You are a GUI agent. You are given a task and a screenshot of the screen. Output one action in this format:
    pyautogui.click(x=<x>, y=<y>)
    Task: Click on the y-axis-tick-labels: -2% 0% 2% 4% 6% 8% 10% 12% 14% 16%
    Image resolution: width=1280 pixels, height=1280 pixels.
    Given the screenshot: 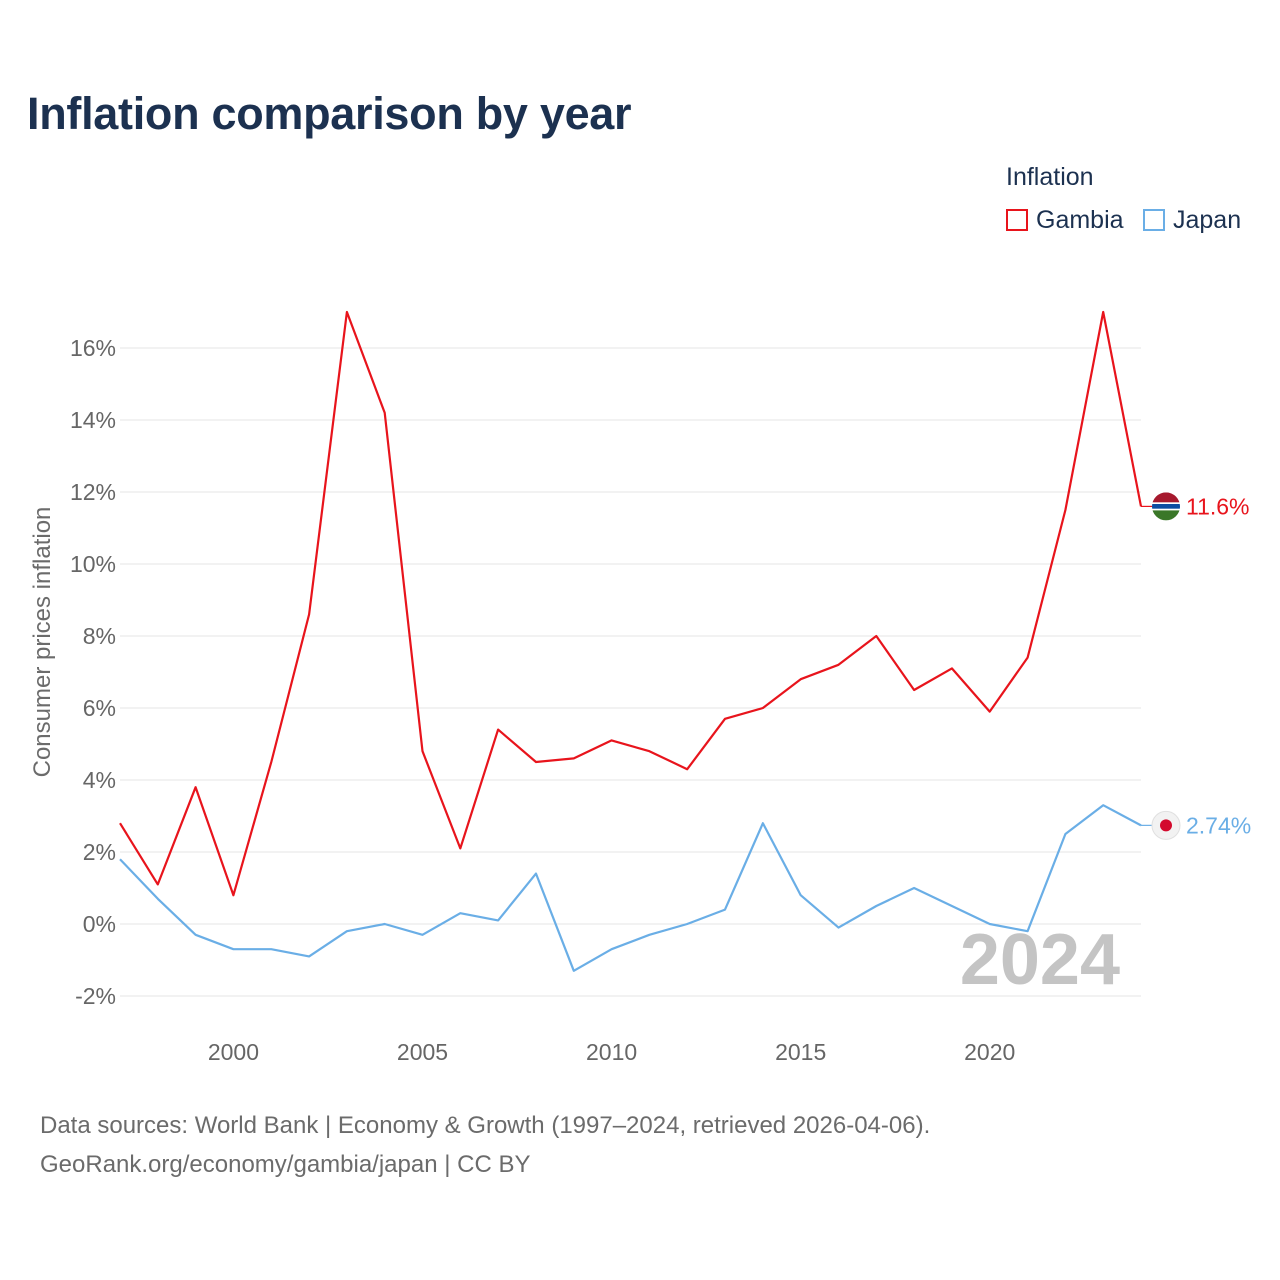 What is the action you would take?
    pyautogui.click(x=93, y=672)
    